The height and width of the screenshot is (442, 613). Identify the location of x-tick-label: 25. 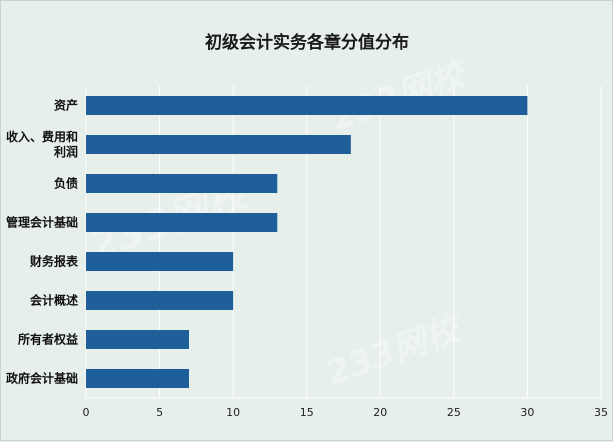
(454, 412).